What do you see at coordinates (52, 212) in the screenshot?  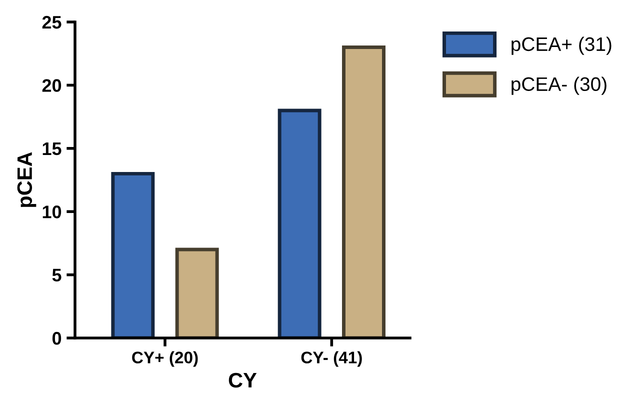 I see `y-tick-label: 10` at bounding box center [52, 212].